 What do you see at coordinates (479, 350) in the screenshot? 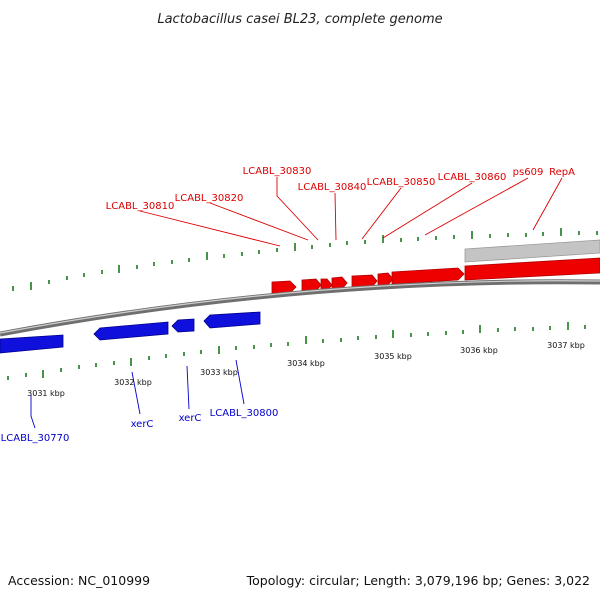
I see `tick-label-3036: 3036 kbp` at bounding box center [479, 350].